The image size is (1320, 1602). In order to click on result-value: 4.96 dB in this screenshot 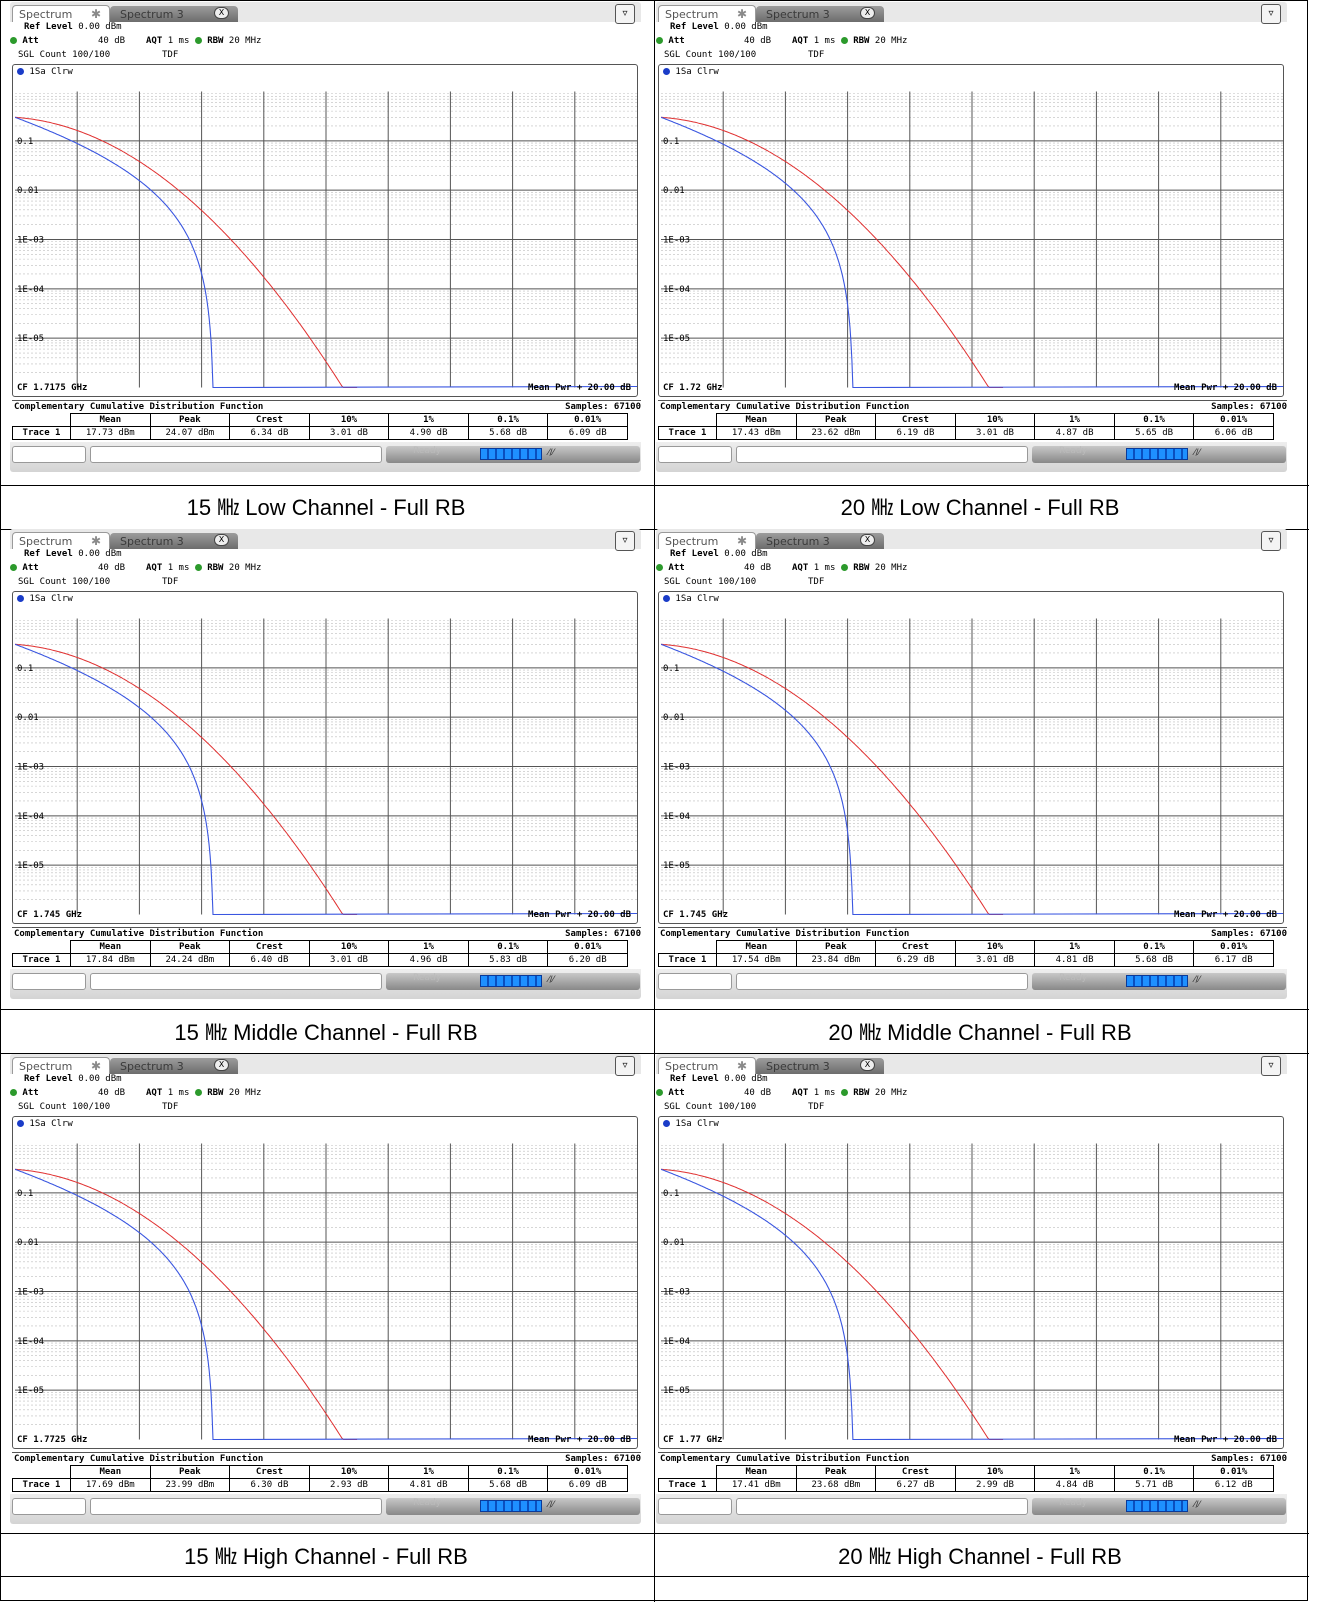, I will do `click(428, 960)`.